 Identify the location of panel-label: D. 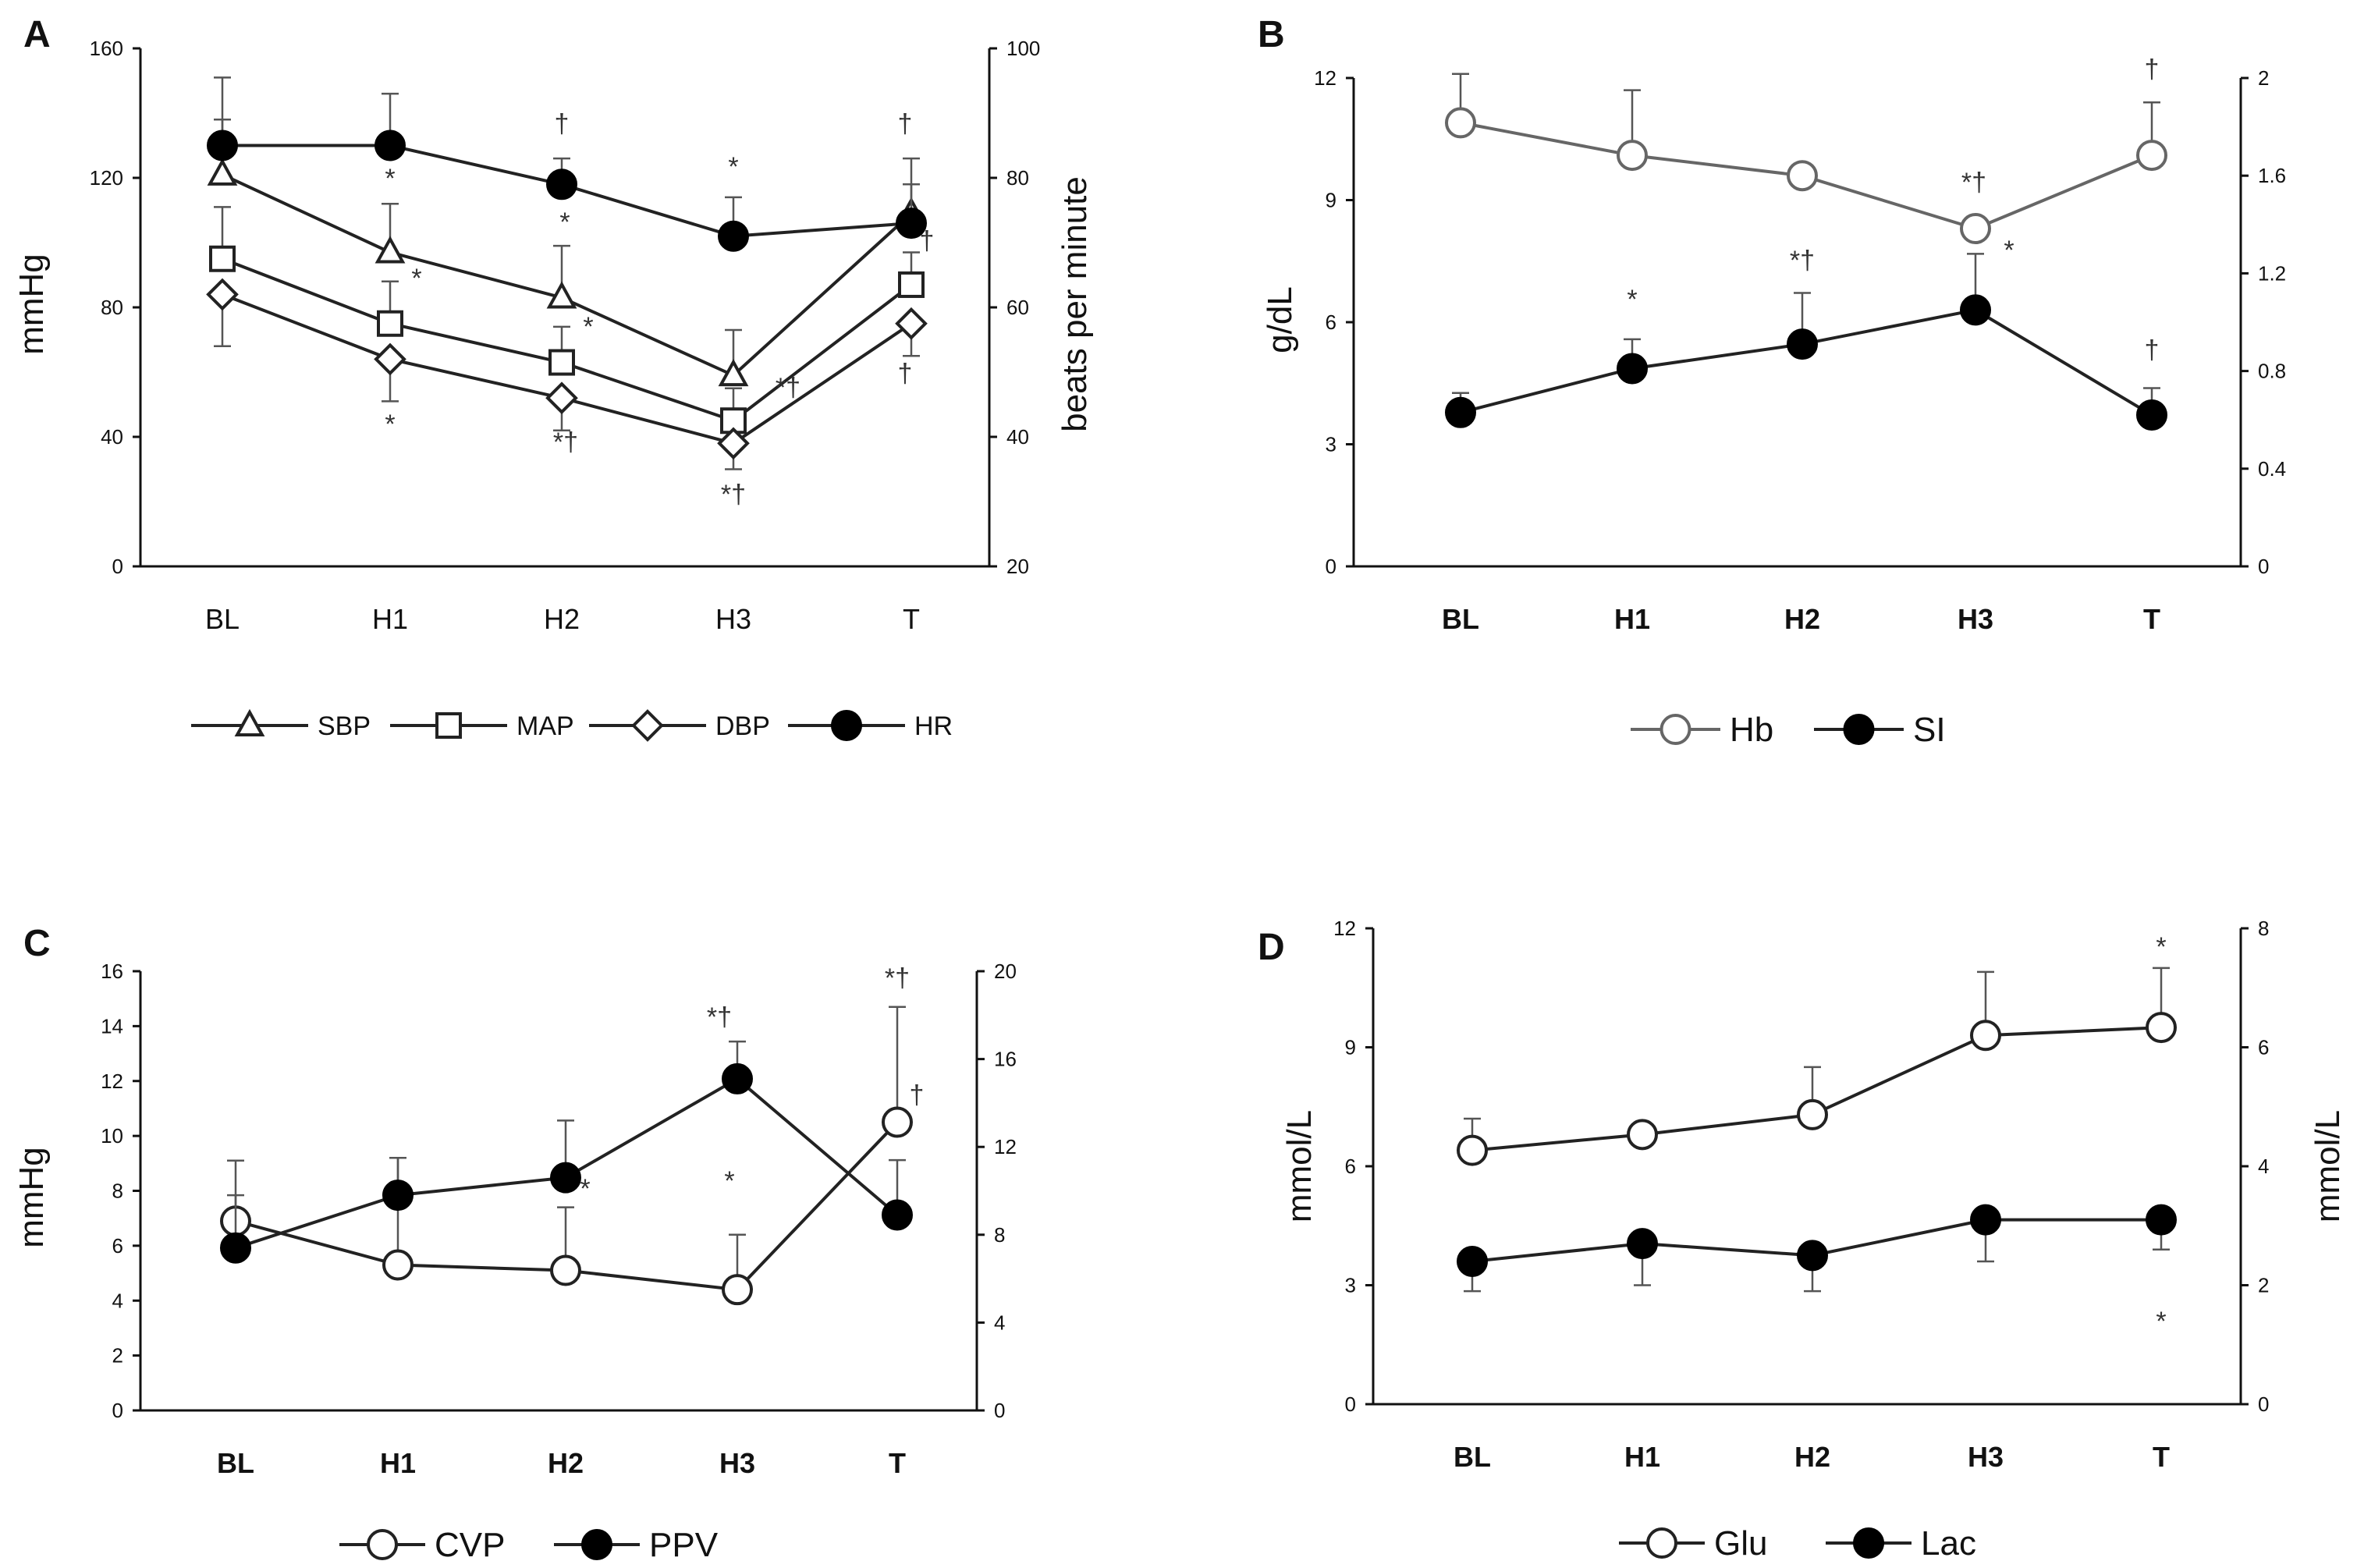
(1271, 948).